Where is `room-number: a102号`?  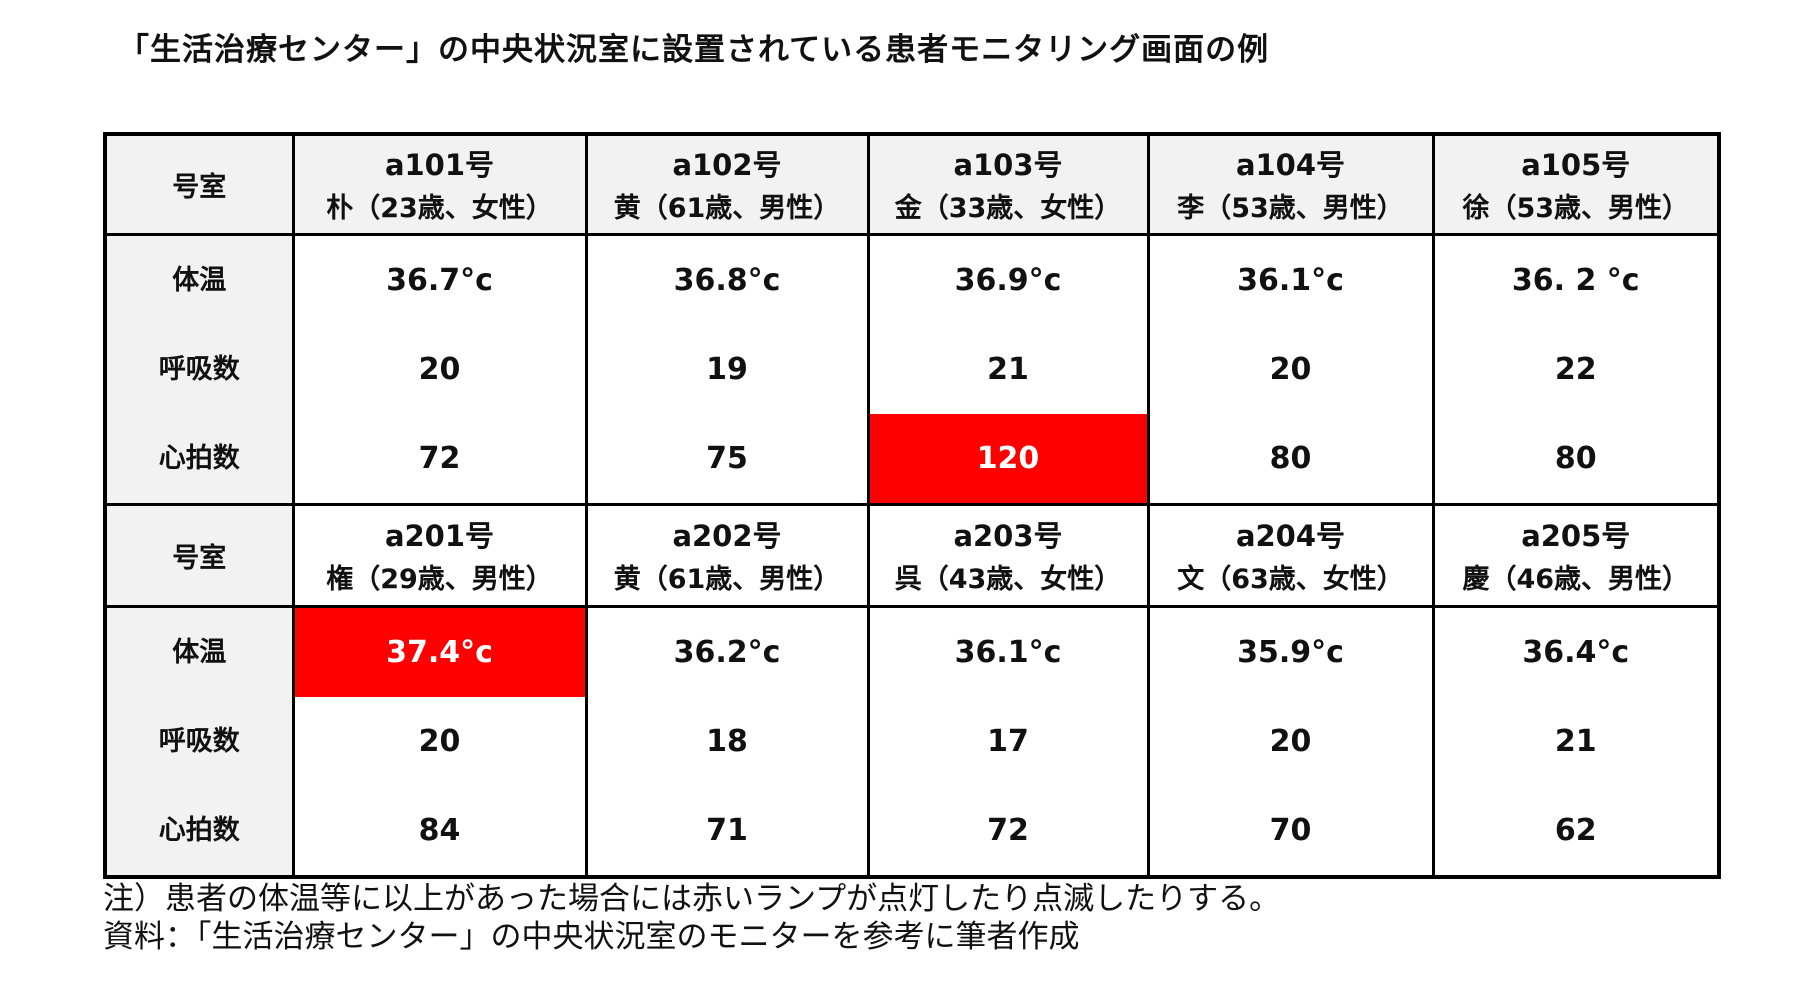 room-number: a102号 is located at coordinates (727, 164).